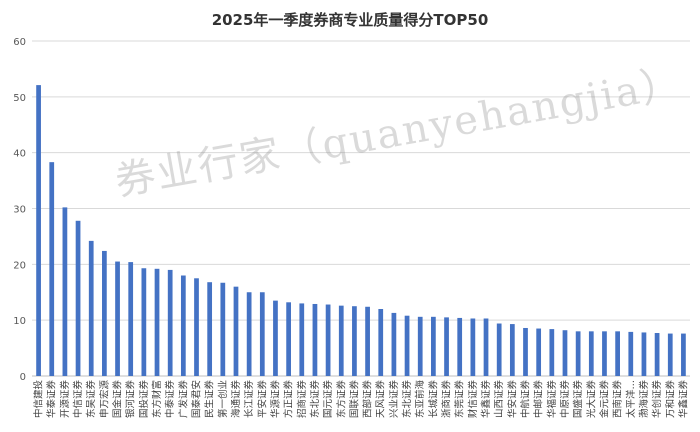 Image resolution: width=700 pixels, height=432 pixels. What do you see at coordinates (526, 399) in the screenshot?
I see `x-tick-label: 中航证券` at bounding box center [526, 399].